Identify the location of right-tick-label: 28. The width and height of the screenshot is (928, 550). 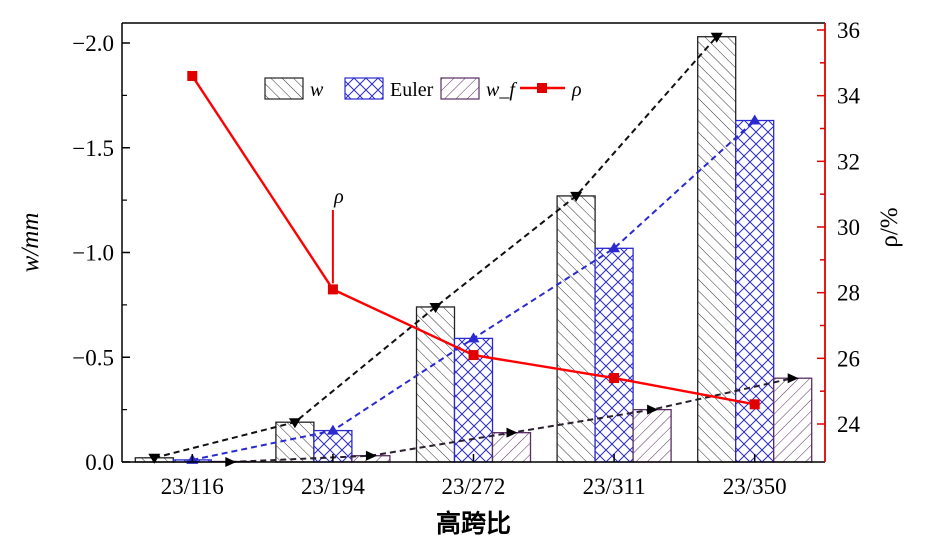
(848, 293).